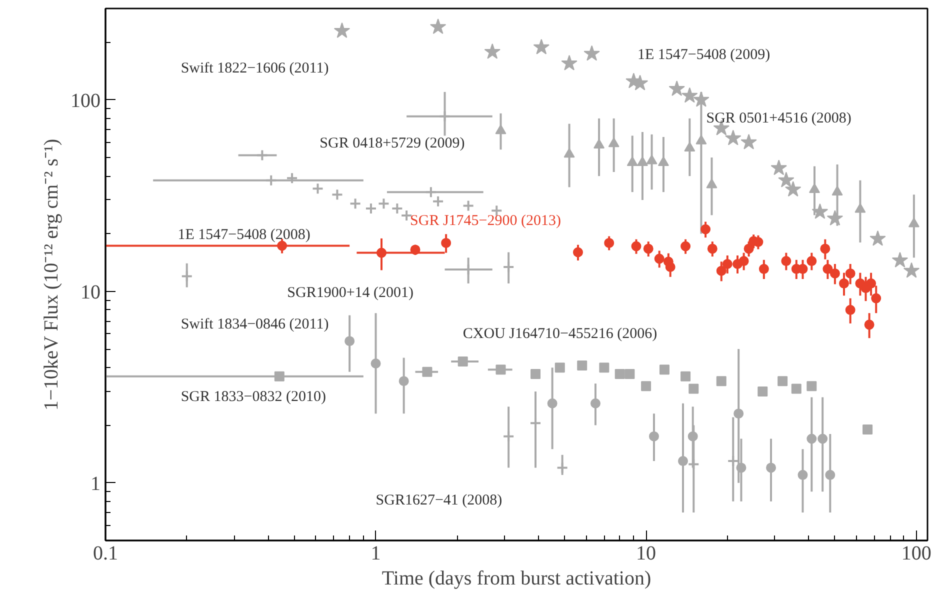 The image size is (952, 608). Describe the element at coordinates (439, 500) in the screenshot. I see `annotation: SGR1627−41 (2008)` at that location.